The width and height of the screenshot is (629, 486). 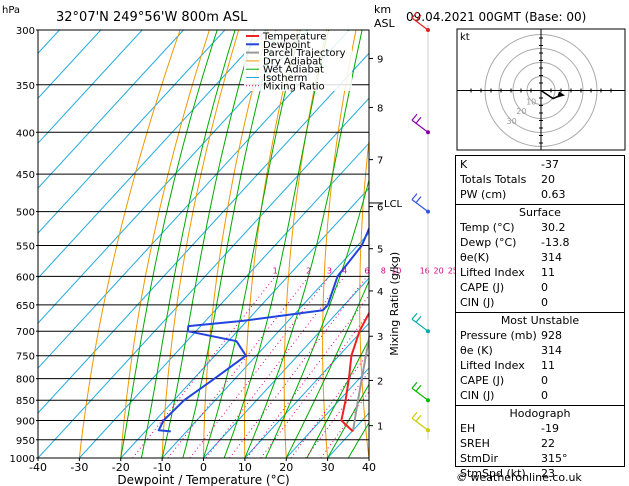 What do you see at coordinates (22, 459) in the screenshot?
I see `pressure-tick-label: 1000` at bounding box center [22, 459].